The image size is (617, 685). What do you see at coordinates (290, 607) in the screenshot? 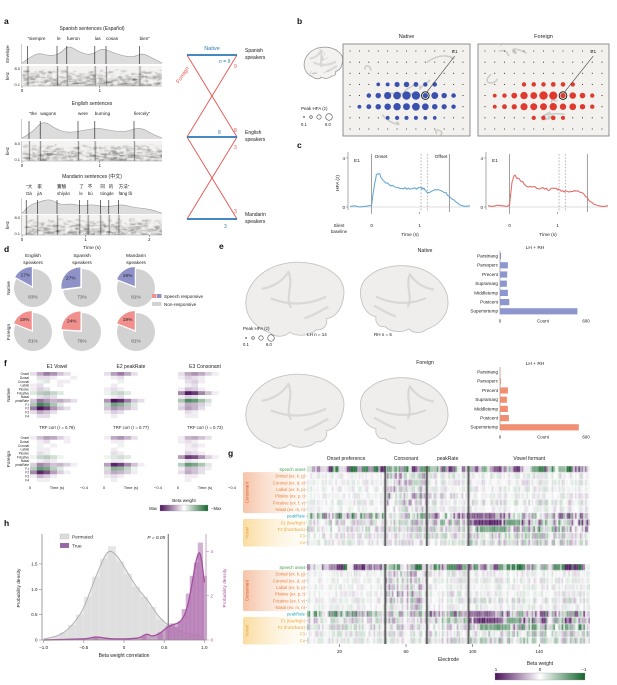
I see `g-row-label: Nasal (ex. m, n)` at bounding box center [290, 607].